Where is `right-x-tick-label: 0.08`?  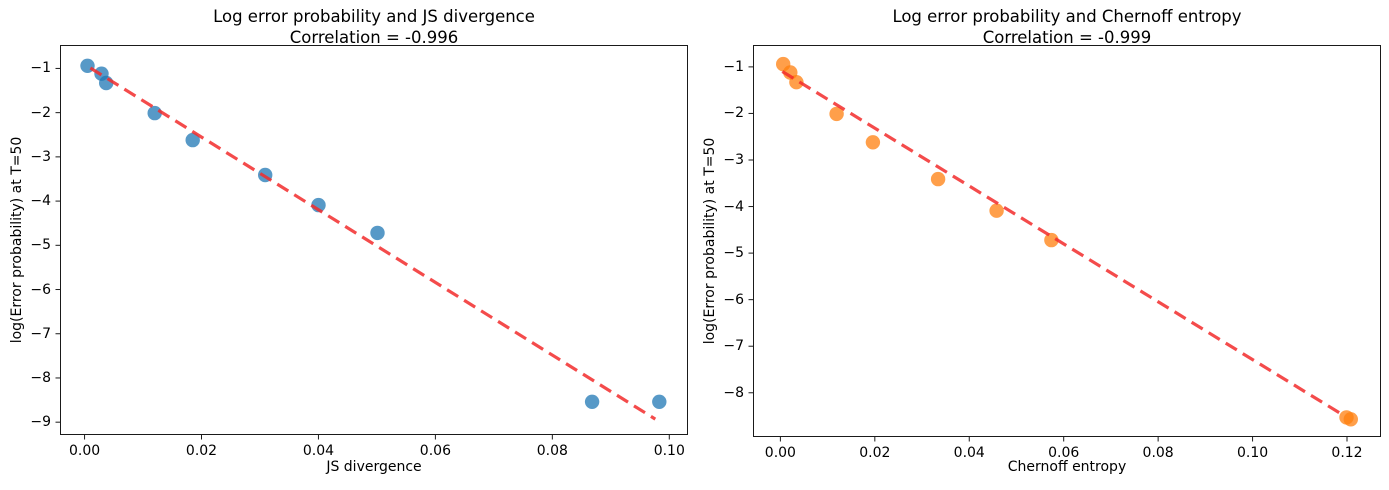 right-x-tick-label: 0.08 is located at coordinates (1158, 453).